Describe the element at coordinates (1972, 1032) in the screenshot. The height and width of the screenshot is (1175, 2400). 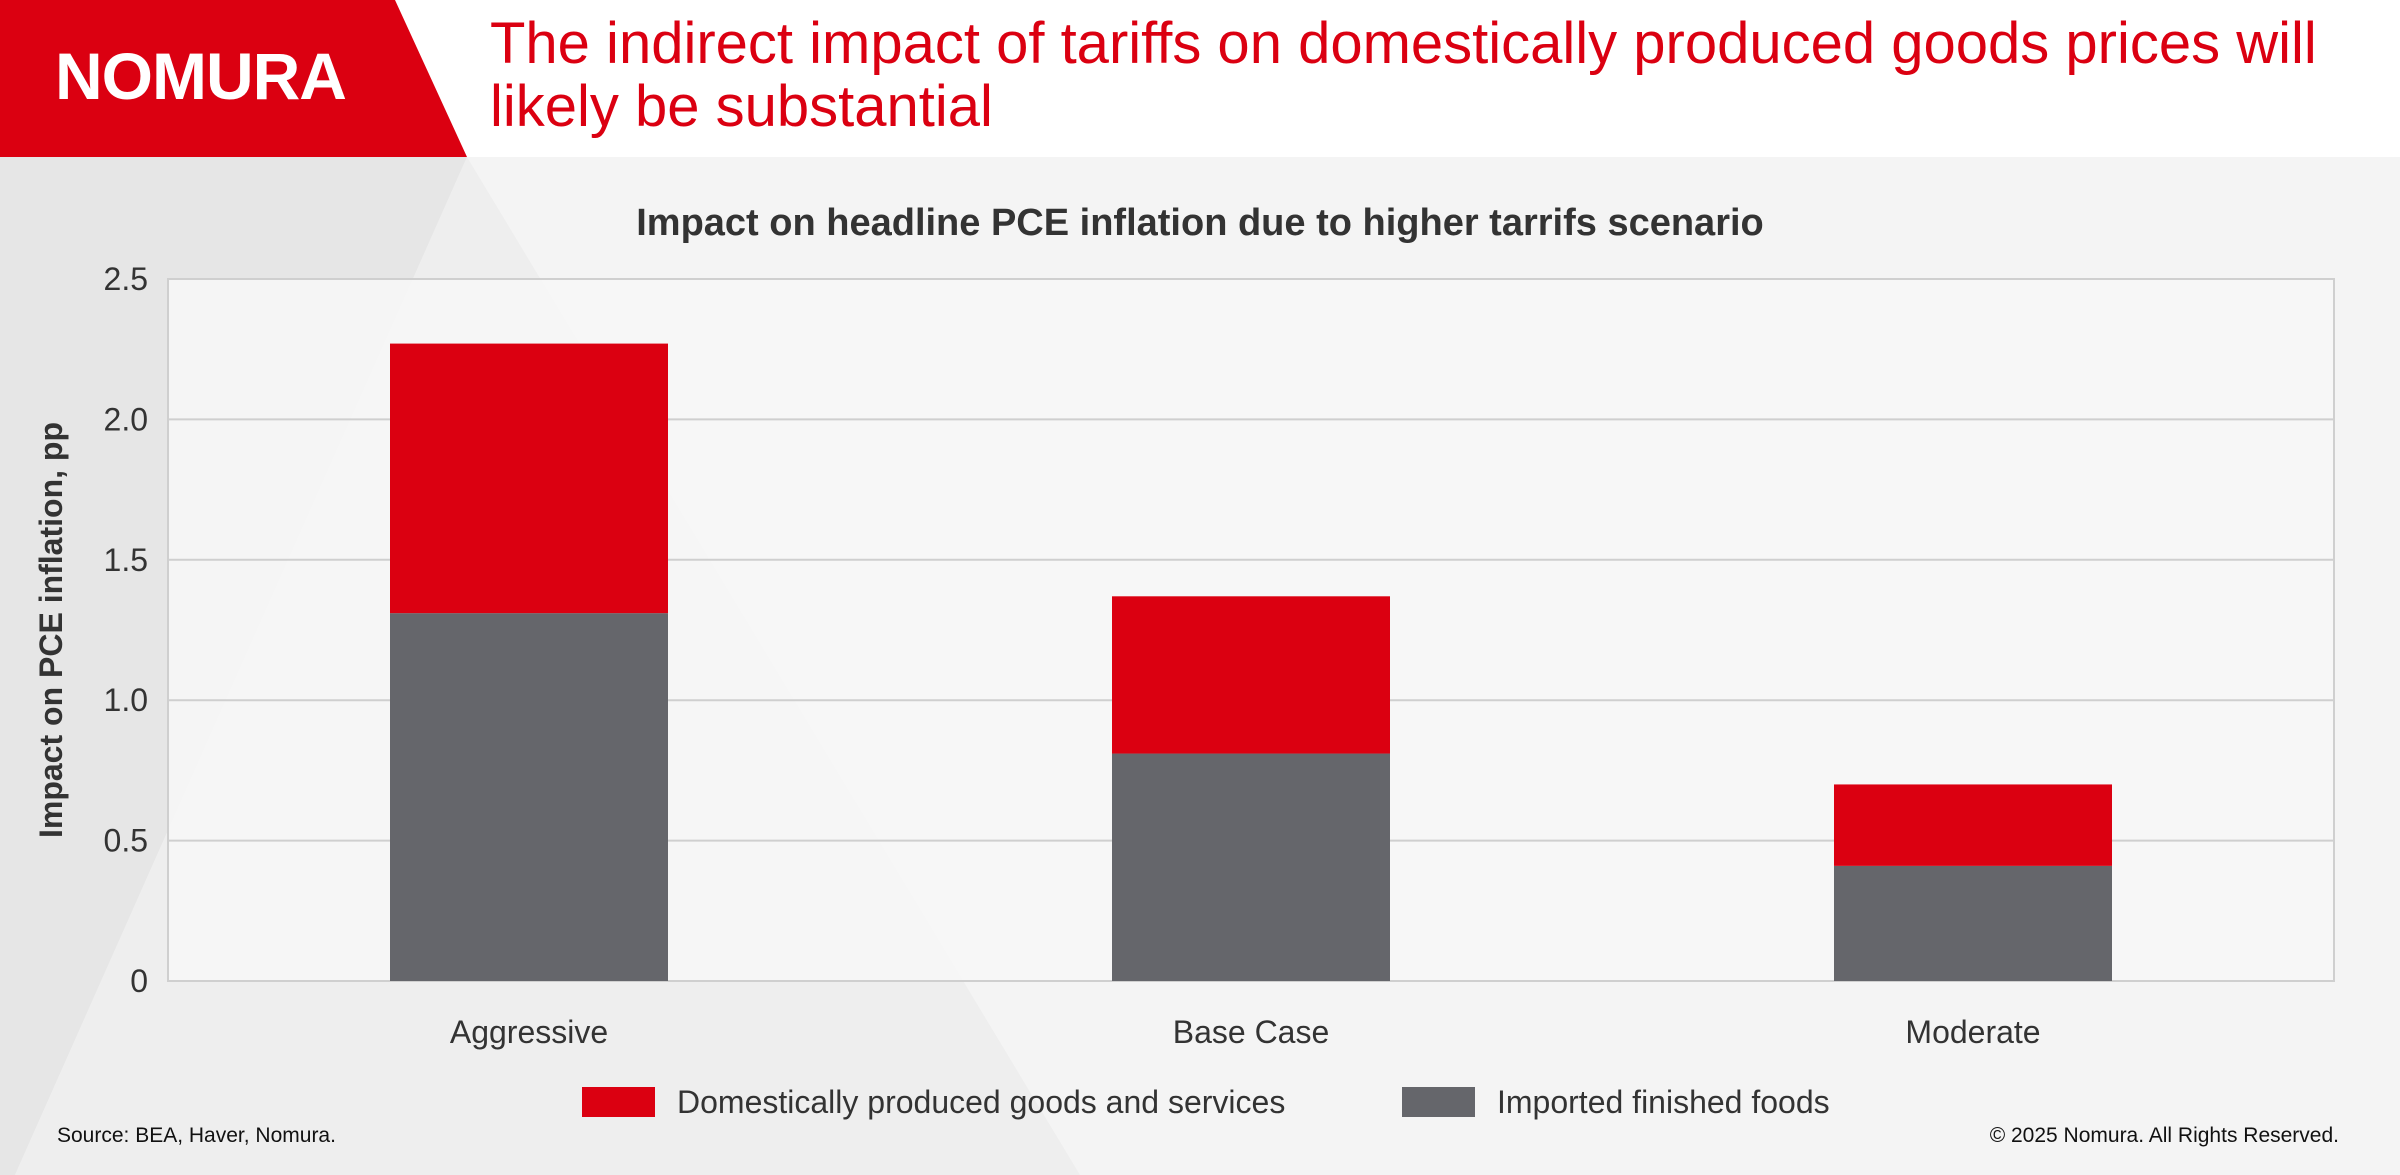
I see `x-category-label: Moderate` at that location.